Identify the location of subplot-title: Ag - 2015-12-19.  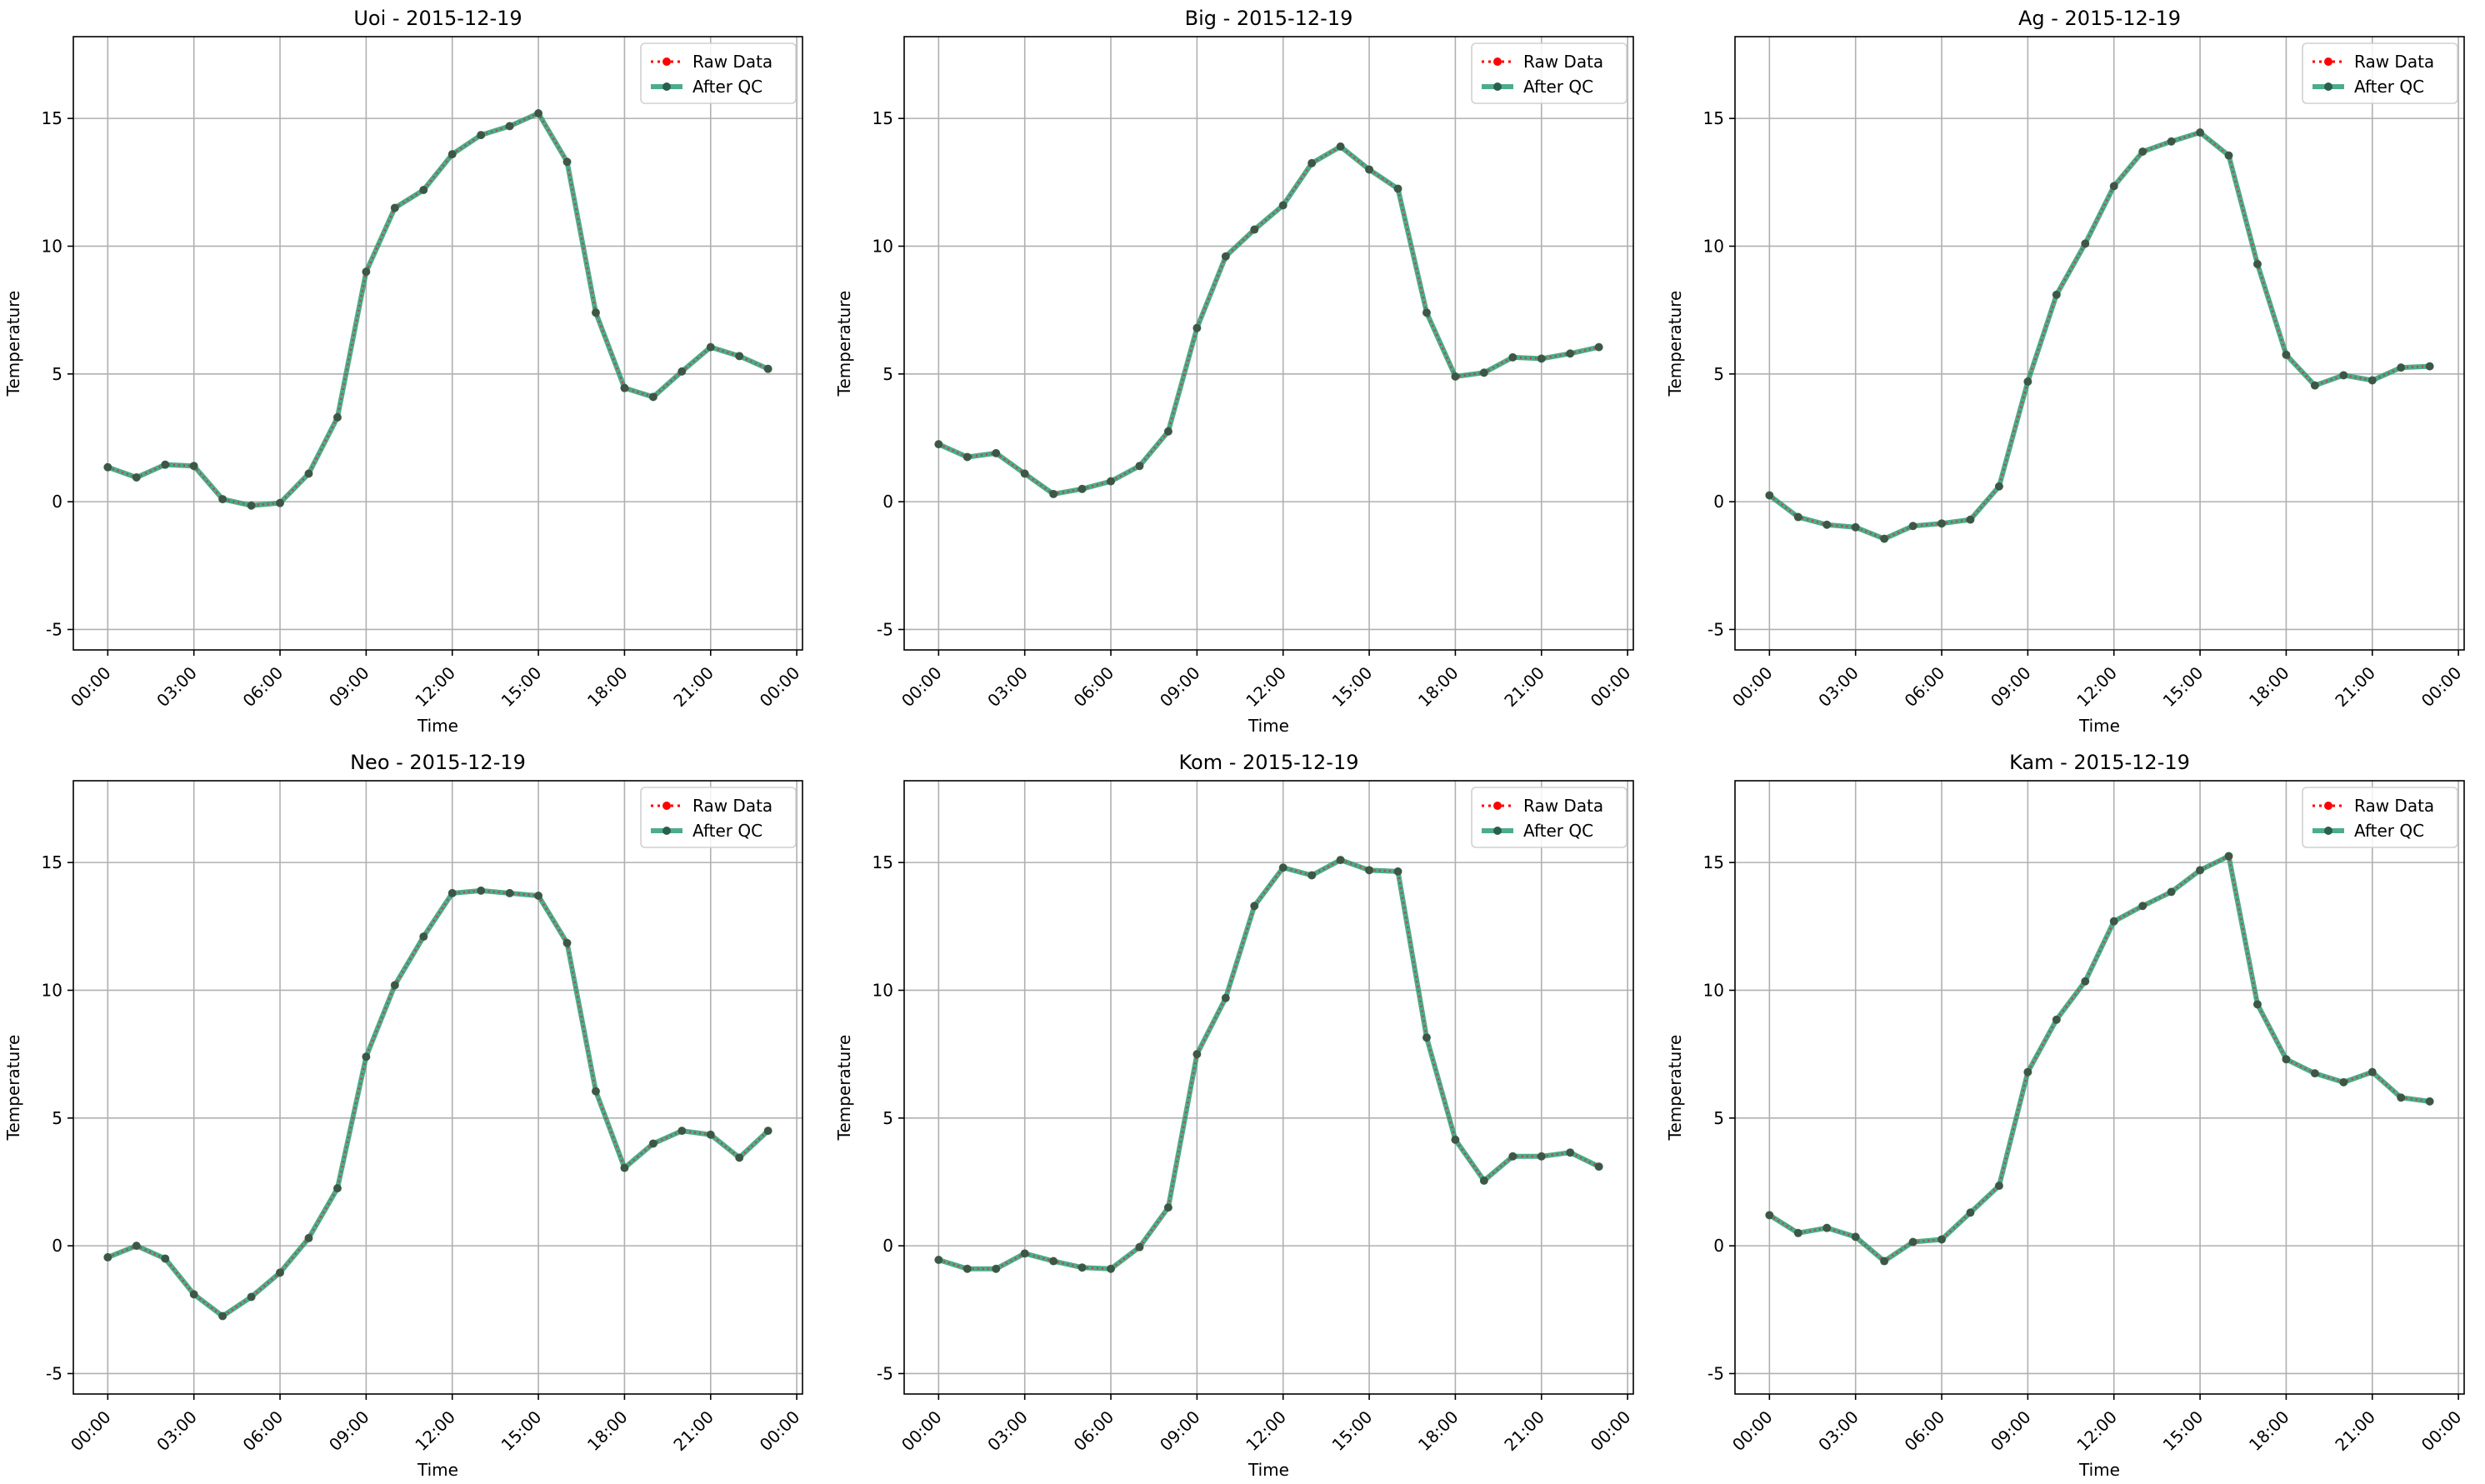
(2099, 18).